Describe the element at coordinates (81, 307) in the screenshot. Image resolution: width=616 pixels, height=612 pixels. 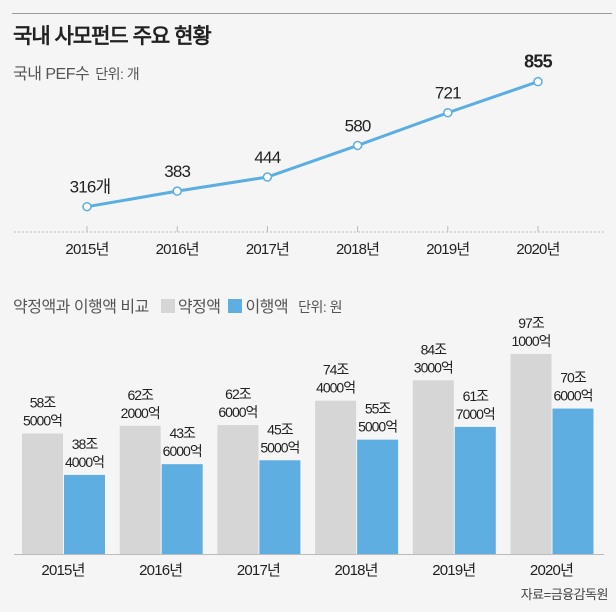
I see `bar-chart-title: 약정액과 이행액 비교` at that location.